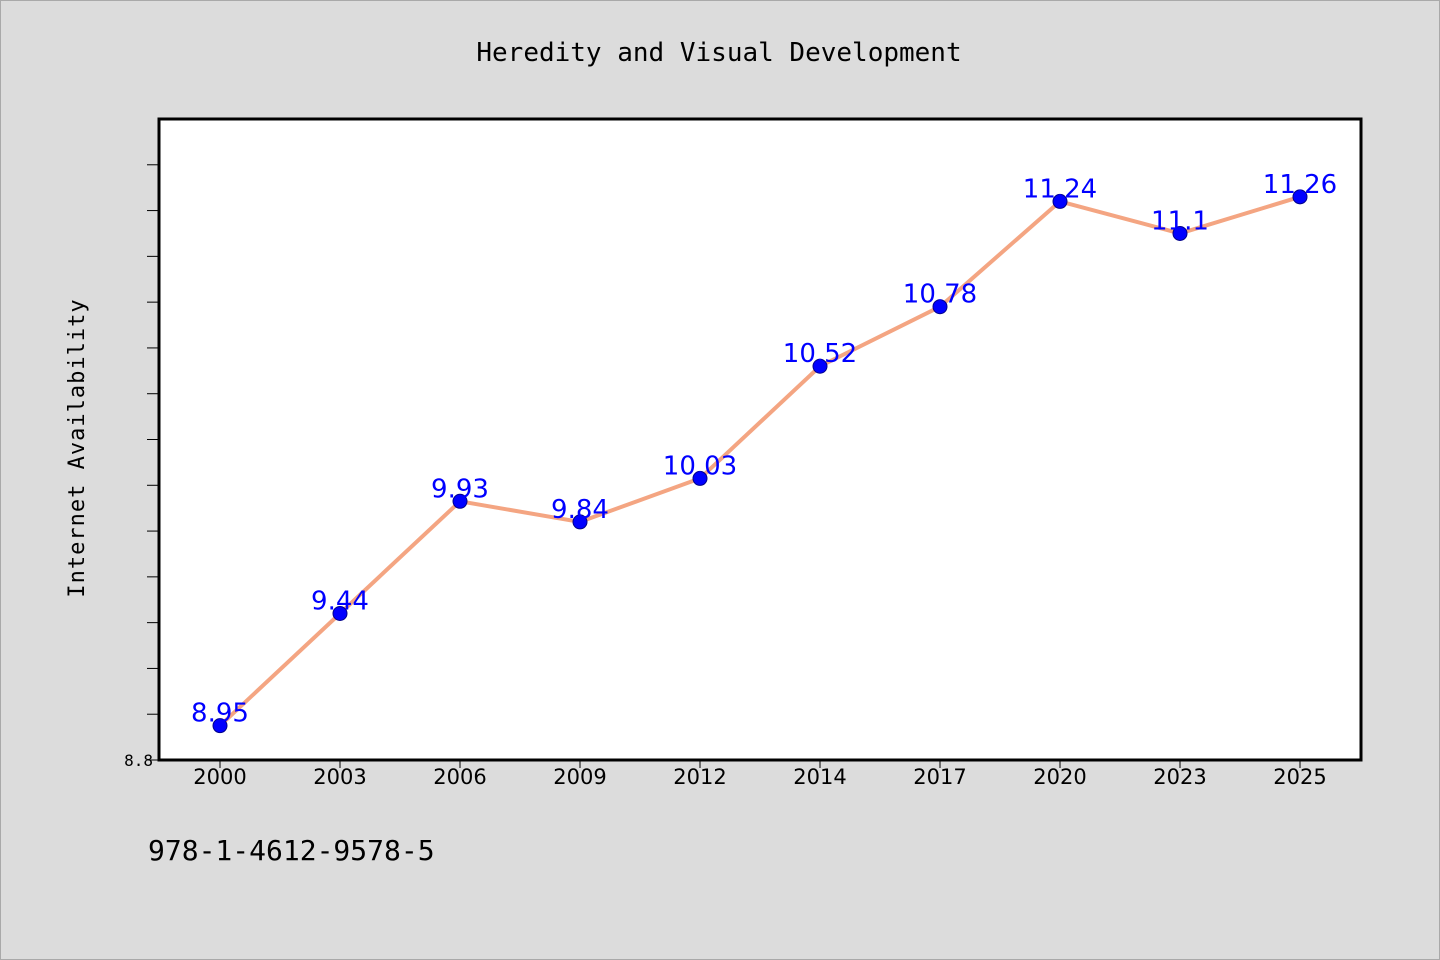  I want to click on x-tick-label: 2017, so click(939, 777).